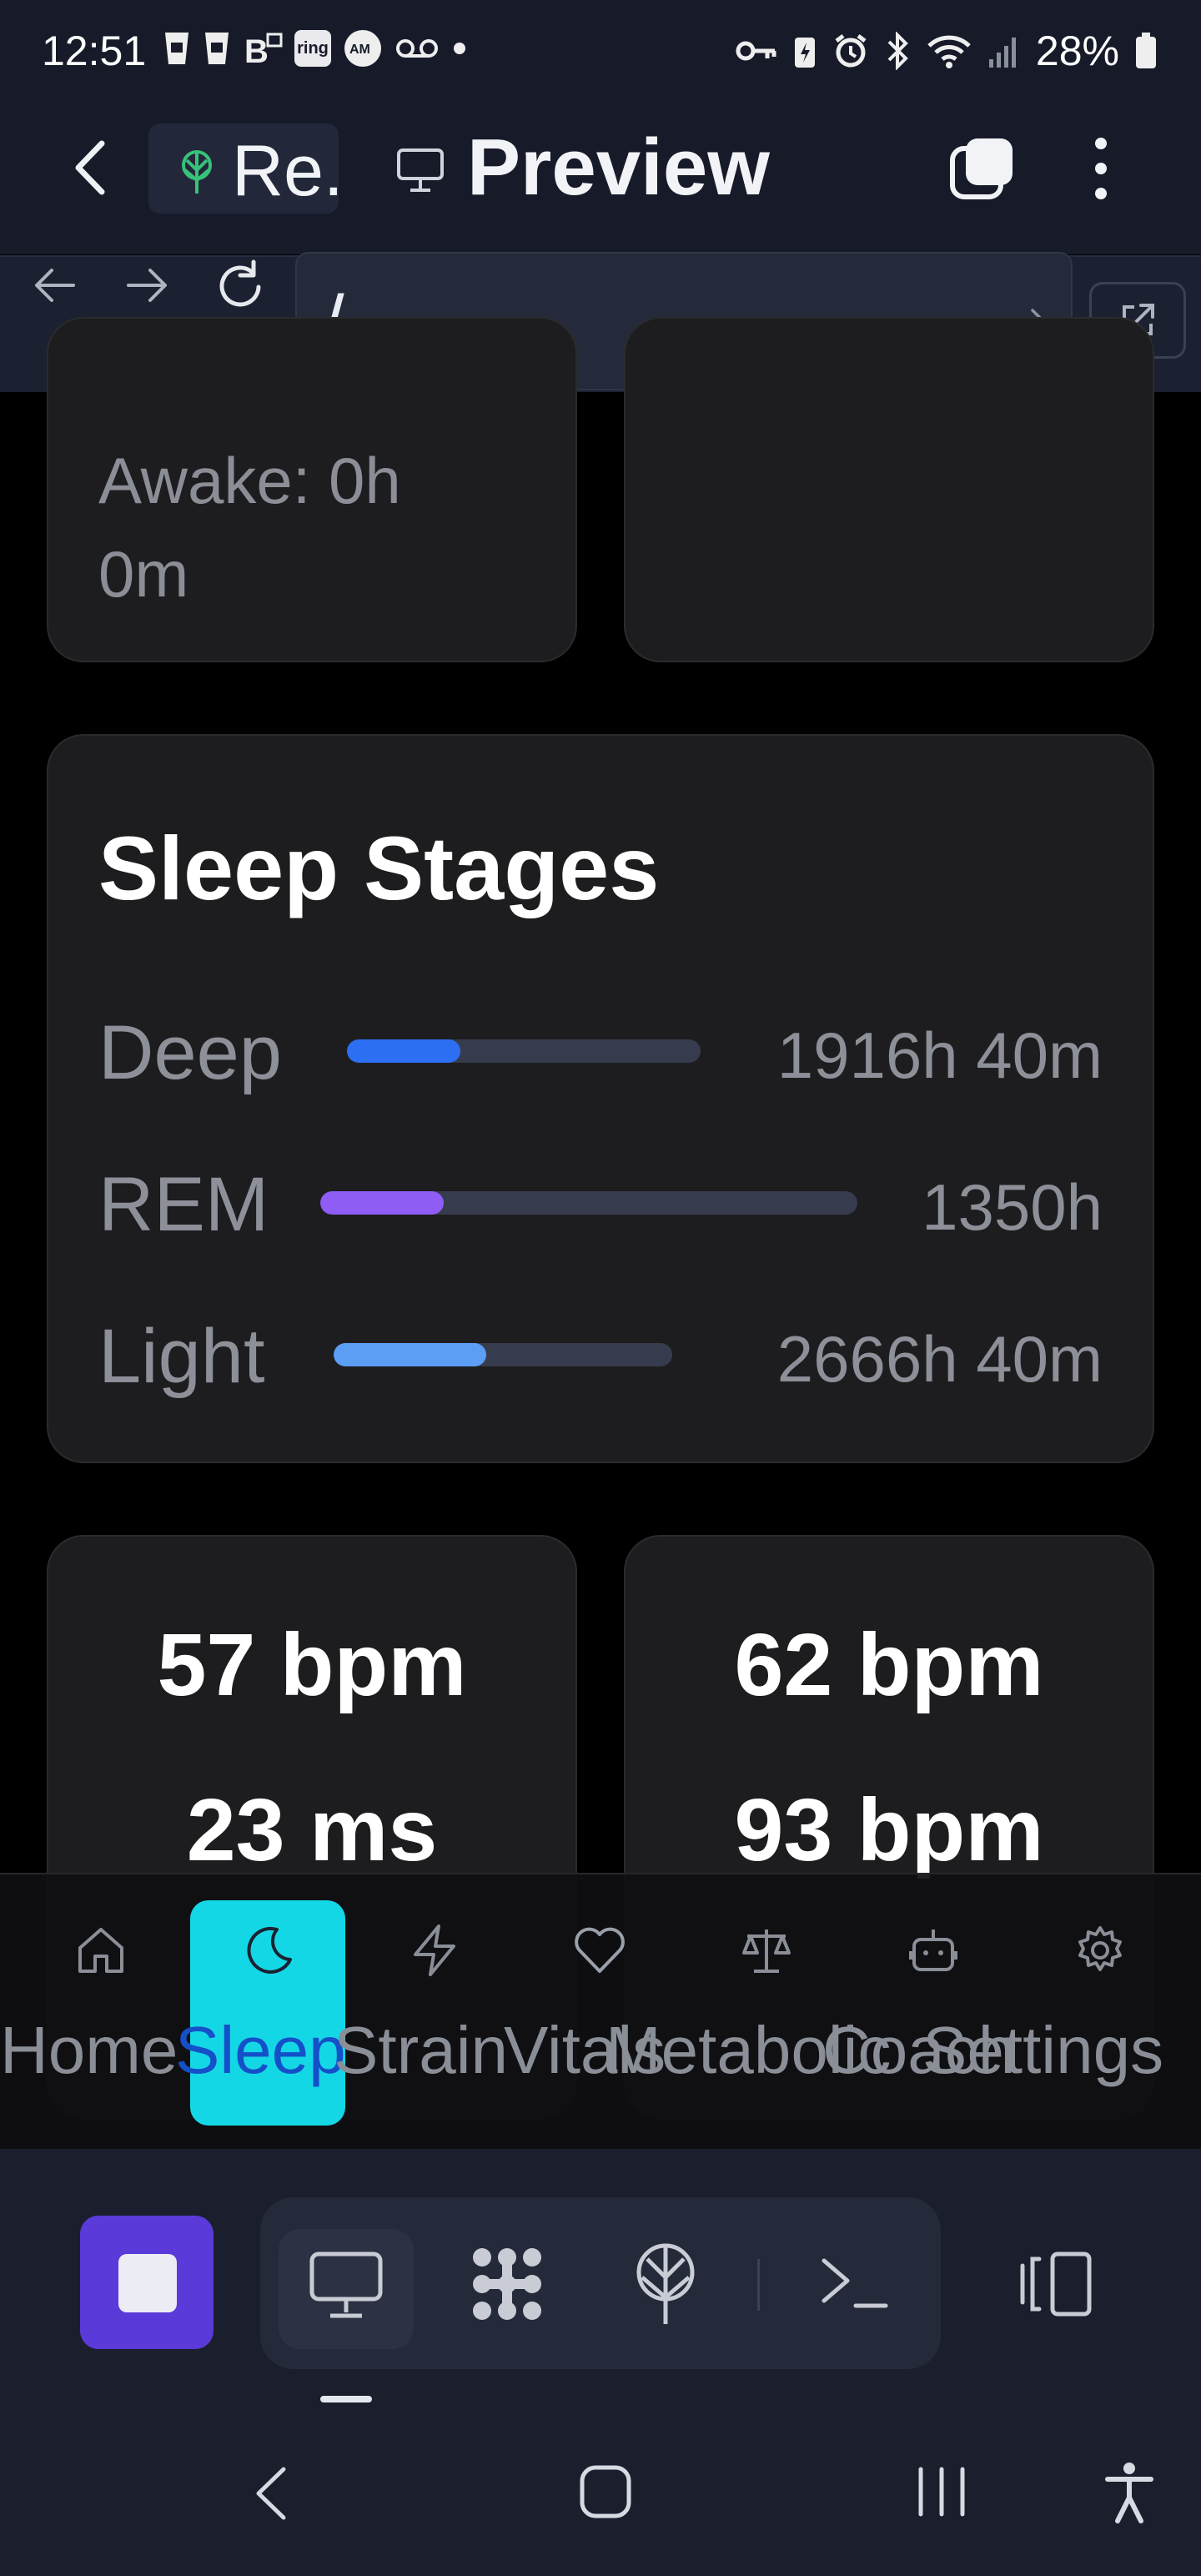 This screenshot has width=1201, height=2576. What do you see at coordinates (182, 1356) in the screenshot?
I see `stage-label: Light` at bounding box center [182, 1356].